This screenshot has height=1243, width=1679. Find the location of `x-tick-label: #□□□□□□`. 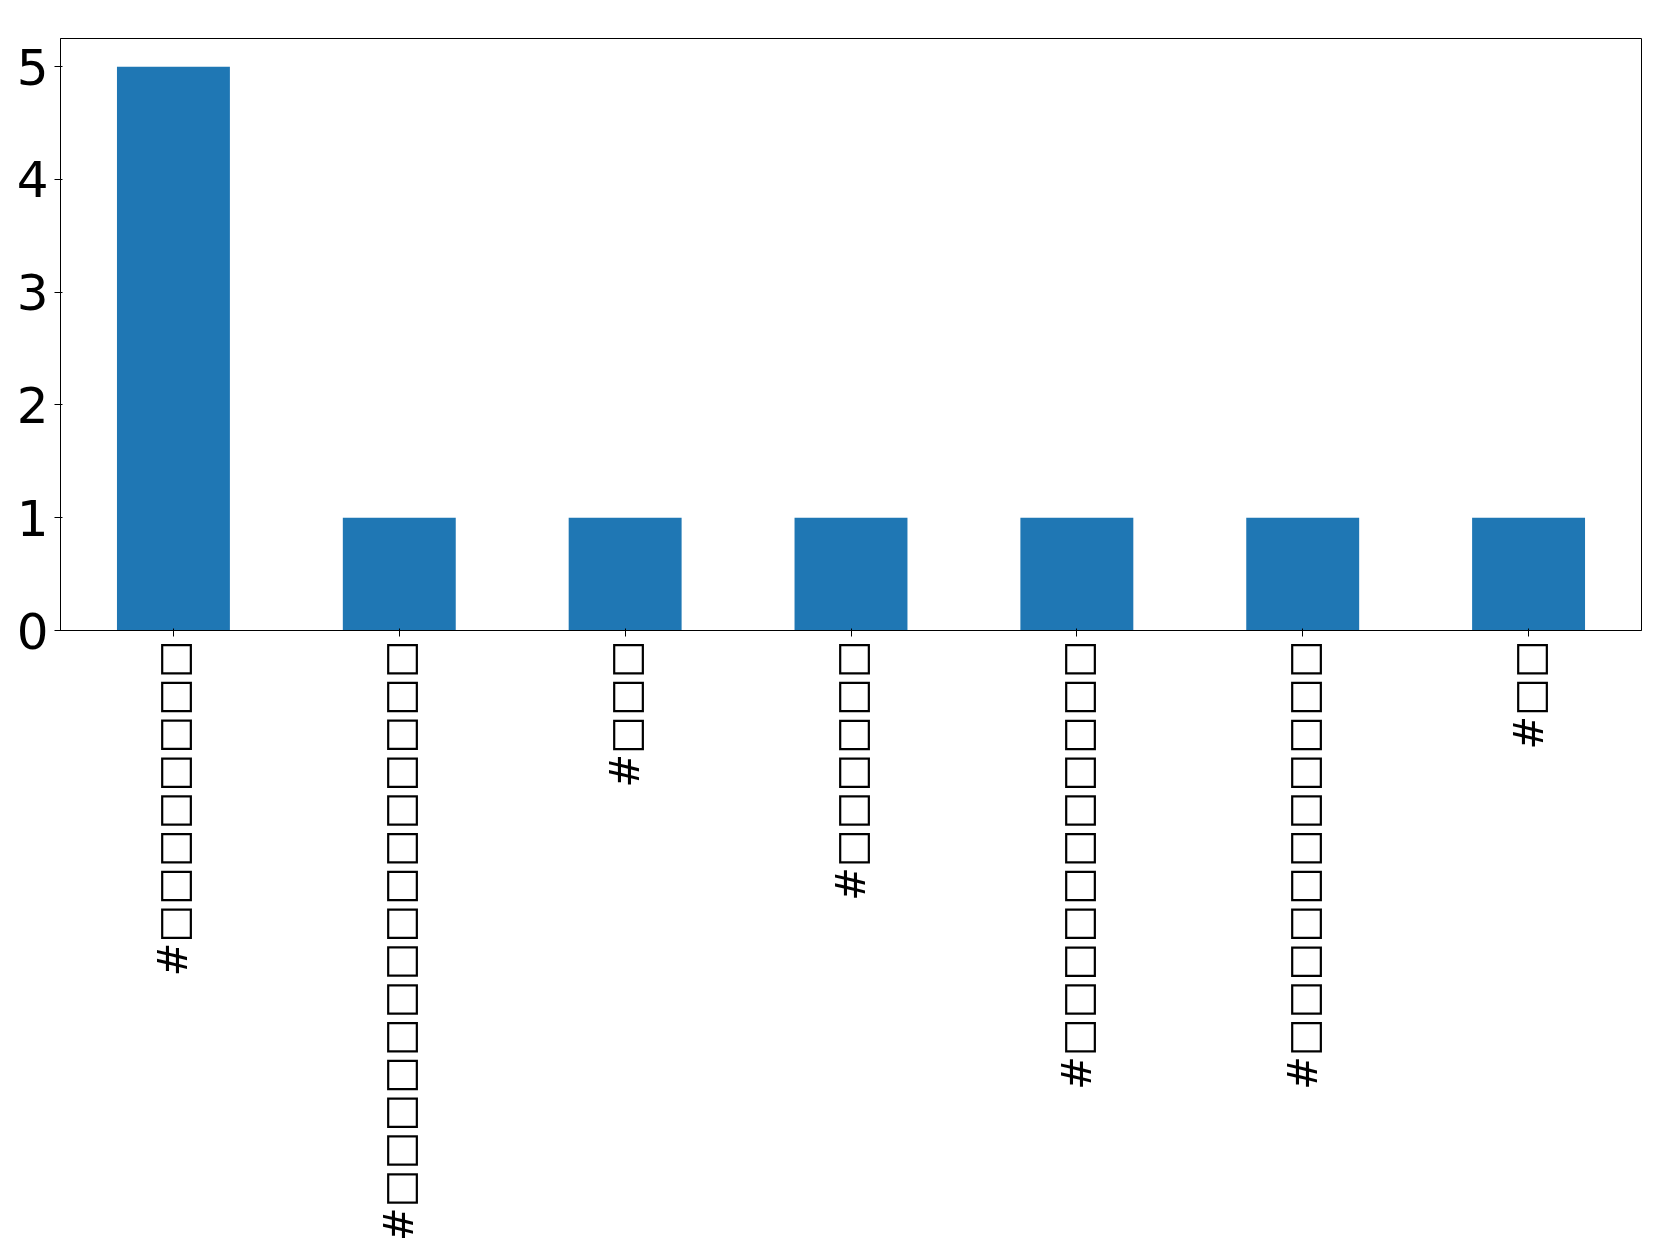

x-tick-label: #□□□□□□ is located at coordinates (851, 770).